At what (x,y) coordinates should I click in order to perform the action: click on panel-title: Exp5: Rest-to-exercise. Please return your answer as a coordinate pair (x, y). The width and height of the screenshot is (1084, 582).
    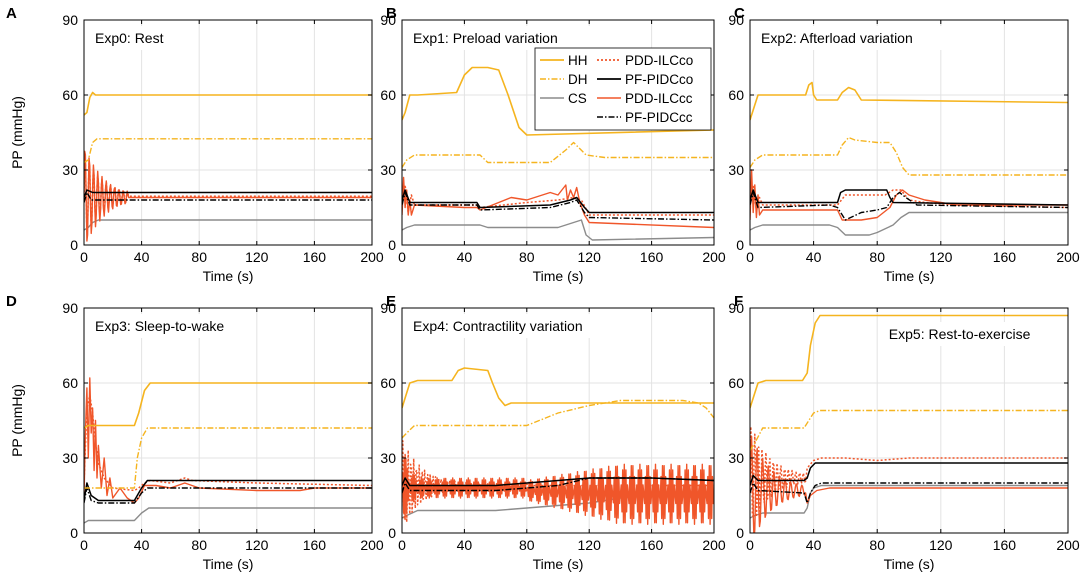
    Looking at the image, I should click on (960, 334).